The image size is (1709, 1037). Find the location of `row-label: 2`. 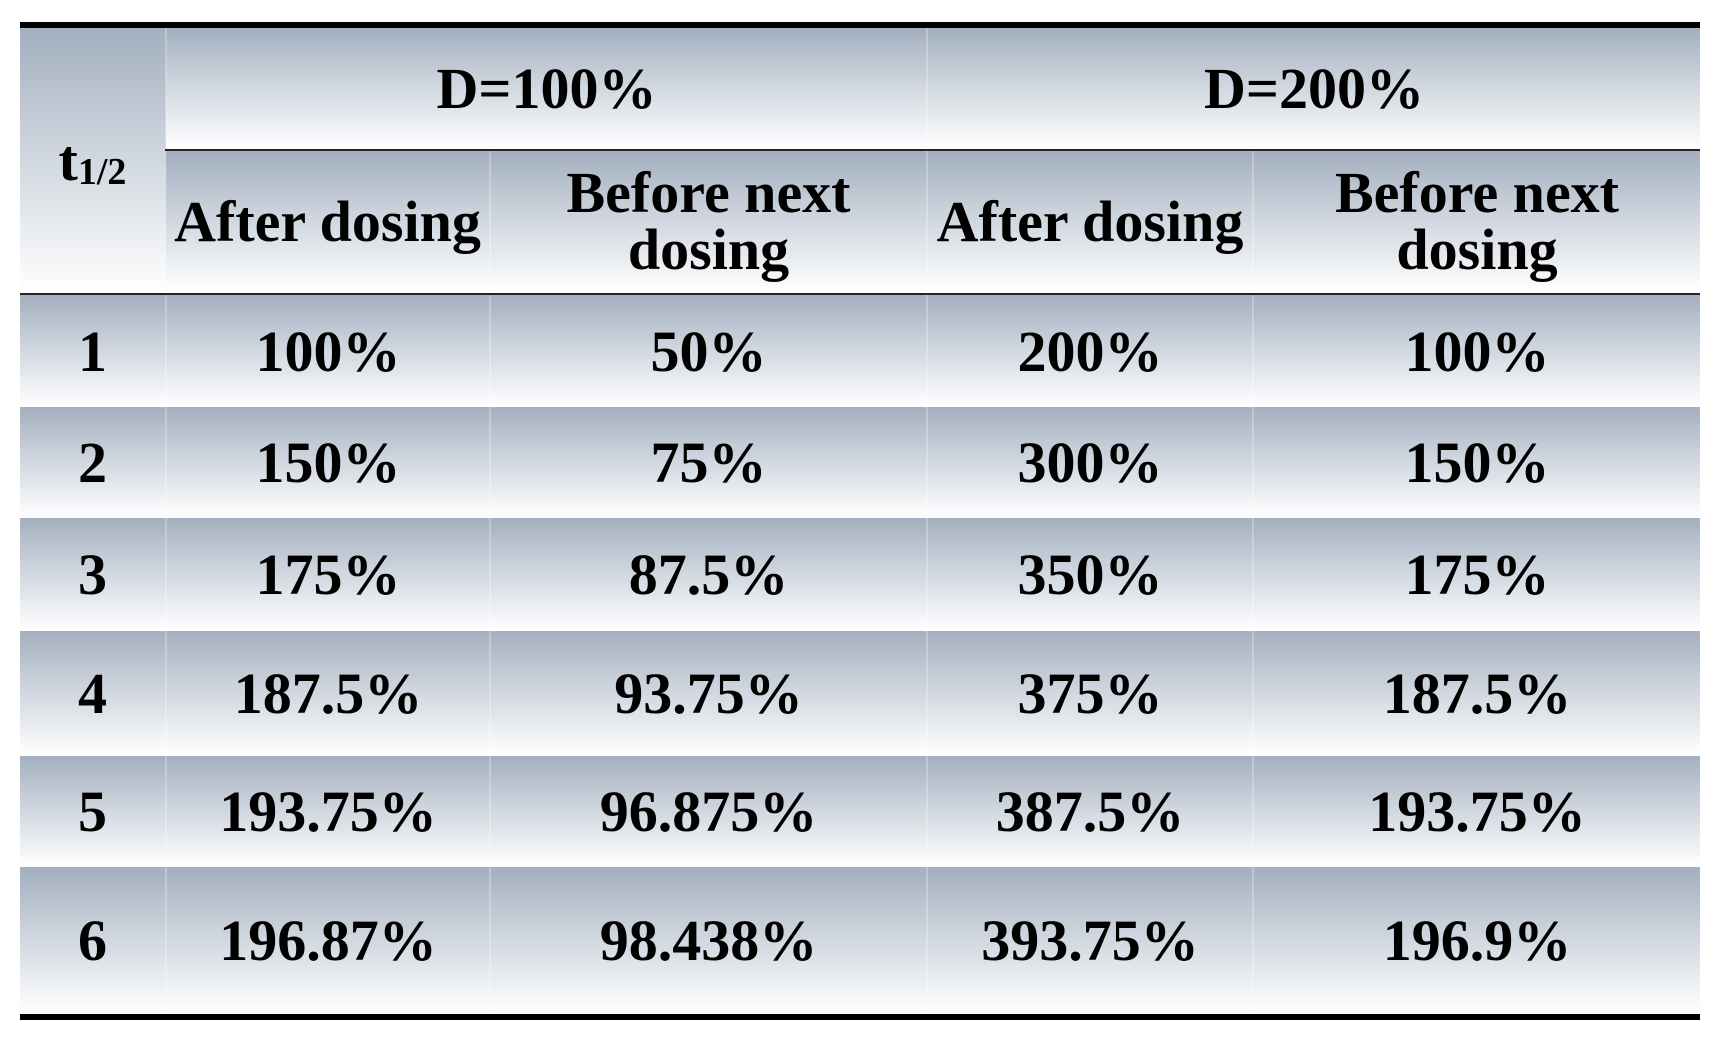

row-label: 2 is located at coordinates (93, 462).